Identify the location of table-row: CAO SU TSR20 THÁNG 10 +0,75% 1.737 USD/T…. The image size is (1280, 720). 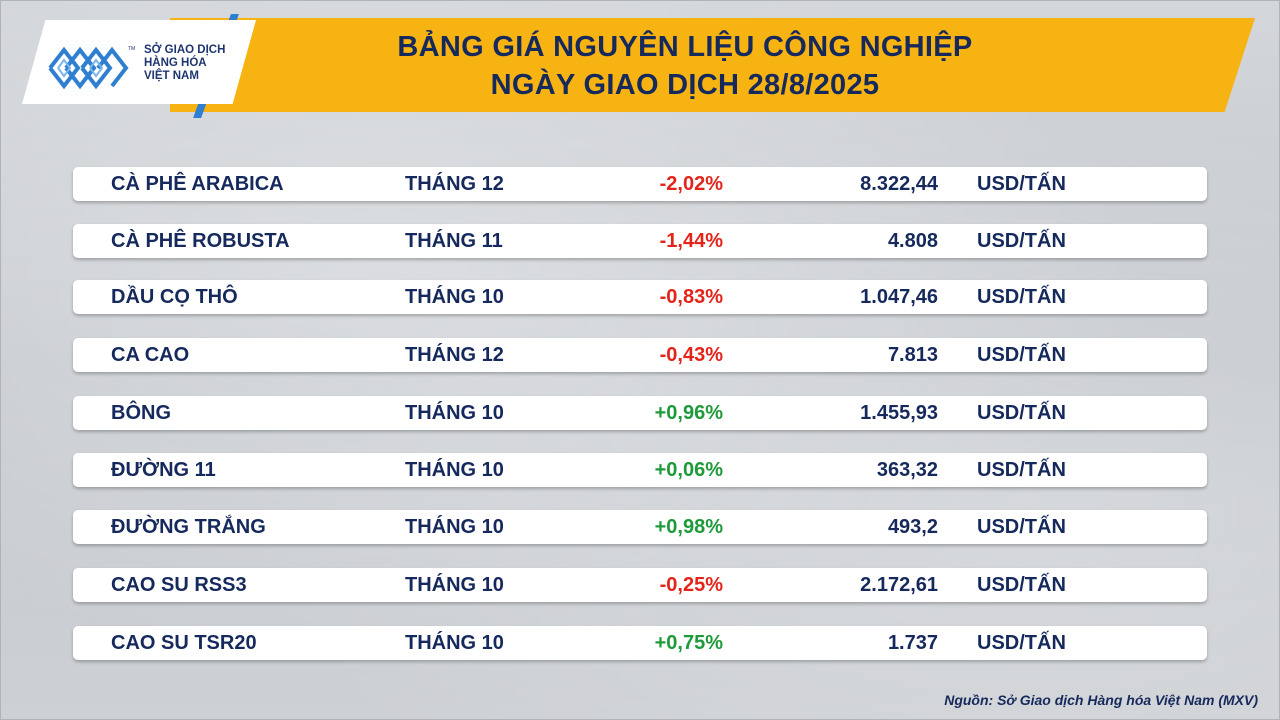
(640, 643).